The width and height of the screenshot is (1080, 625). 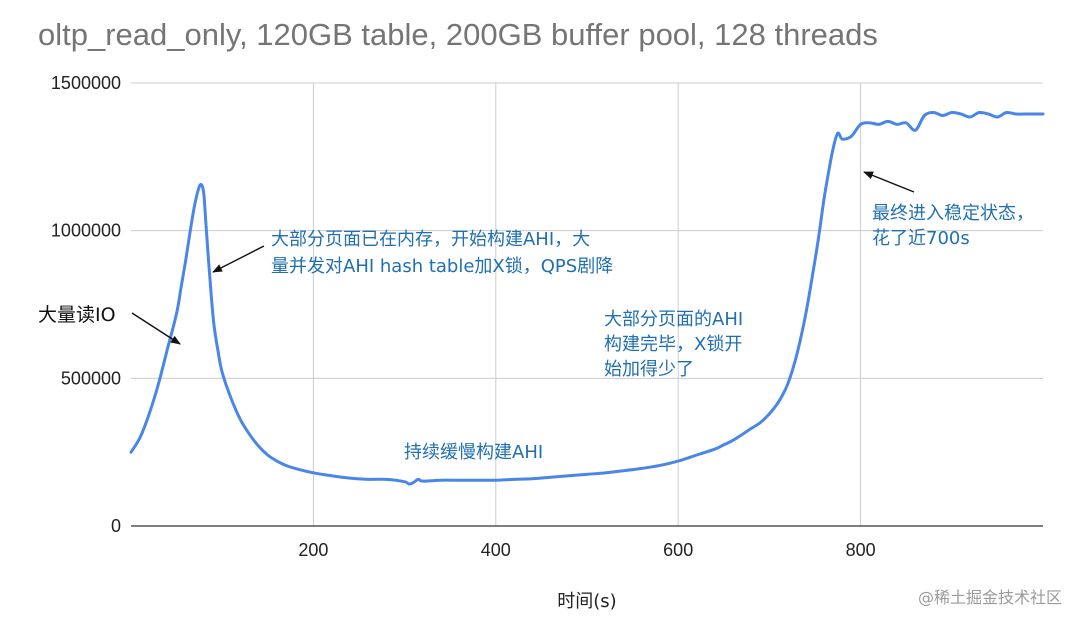 What do you see at coordinates (673, 319) in the screenshot?
I see `annotation-build-done-line-1: 大部分页面的AHI` at bounding box center [673, 319].